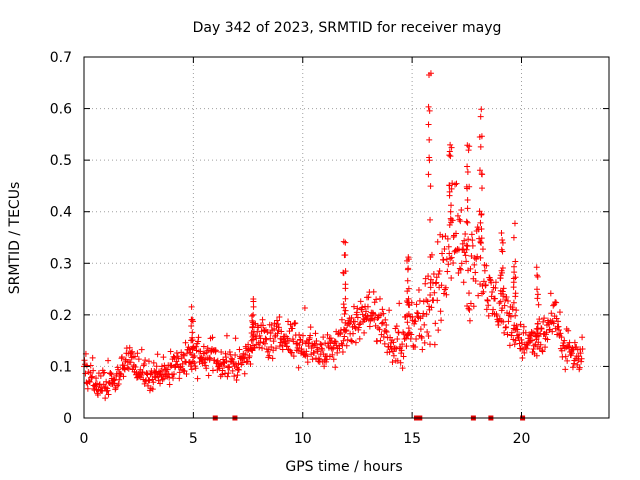  I want to click on y-tick-label: 0.7, so click(61, 58).